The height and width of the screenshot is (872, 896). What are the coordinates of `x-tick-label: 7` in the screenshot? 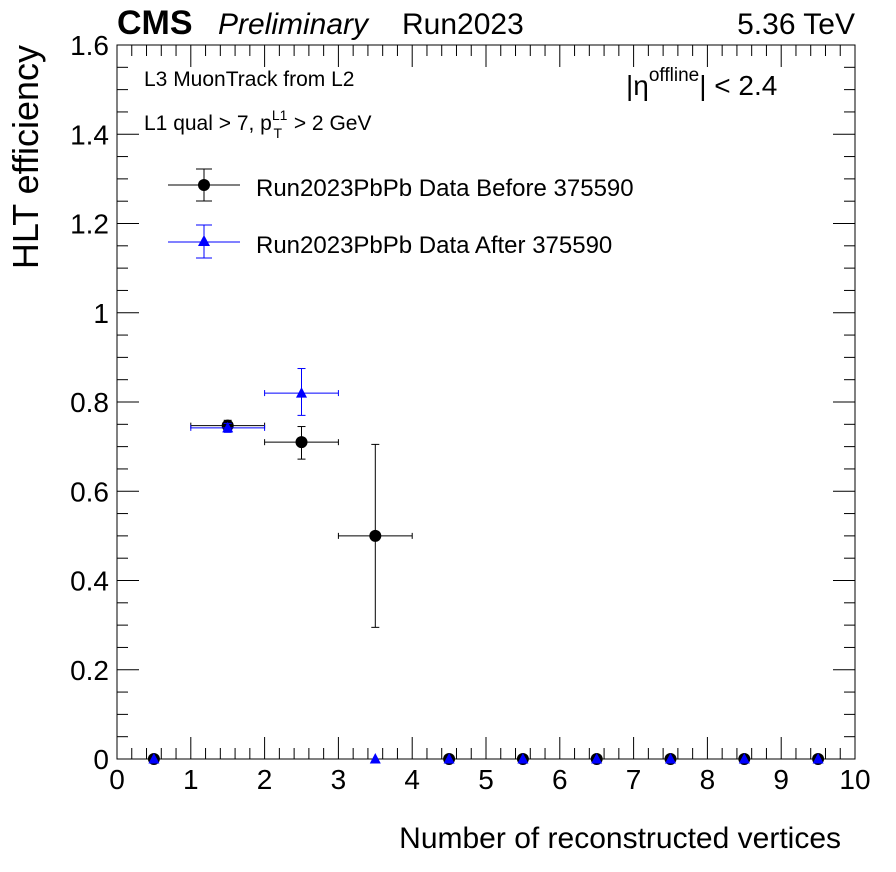 It's located at (634, 779).